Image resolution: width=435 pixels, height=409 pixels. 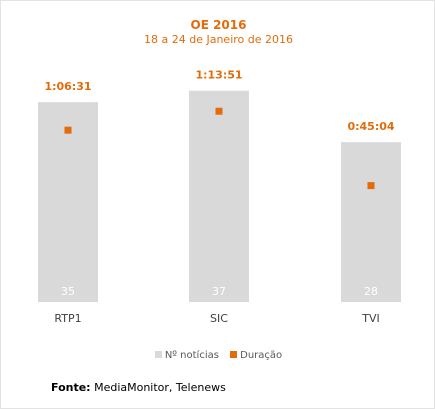 I want to click on legend-item-count: Nº notícias, so click(x=186, y=355).